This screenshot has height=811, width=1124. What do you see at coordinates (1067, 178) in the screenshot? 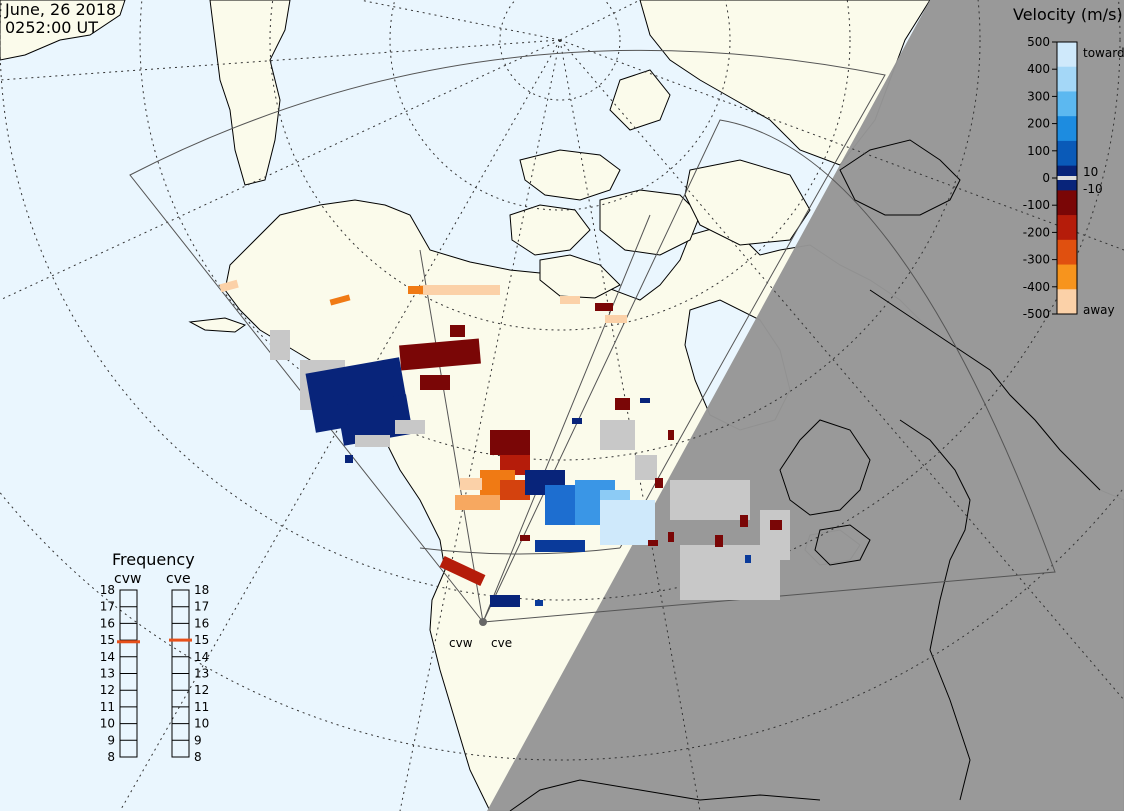
I see `colorbar-zero-band` at bounding box center [1067, 178].